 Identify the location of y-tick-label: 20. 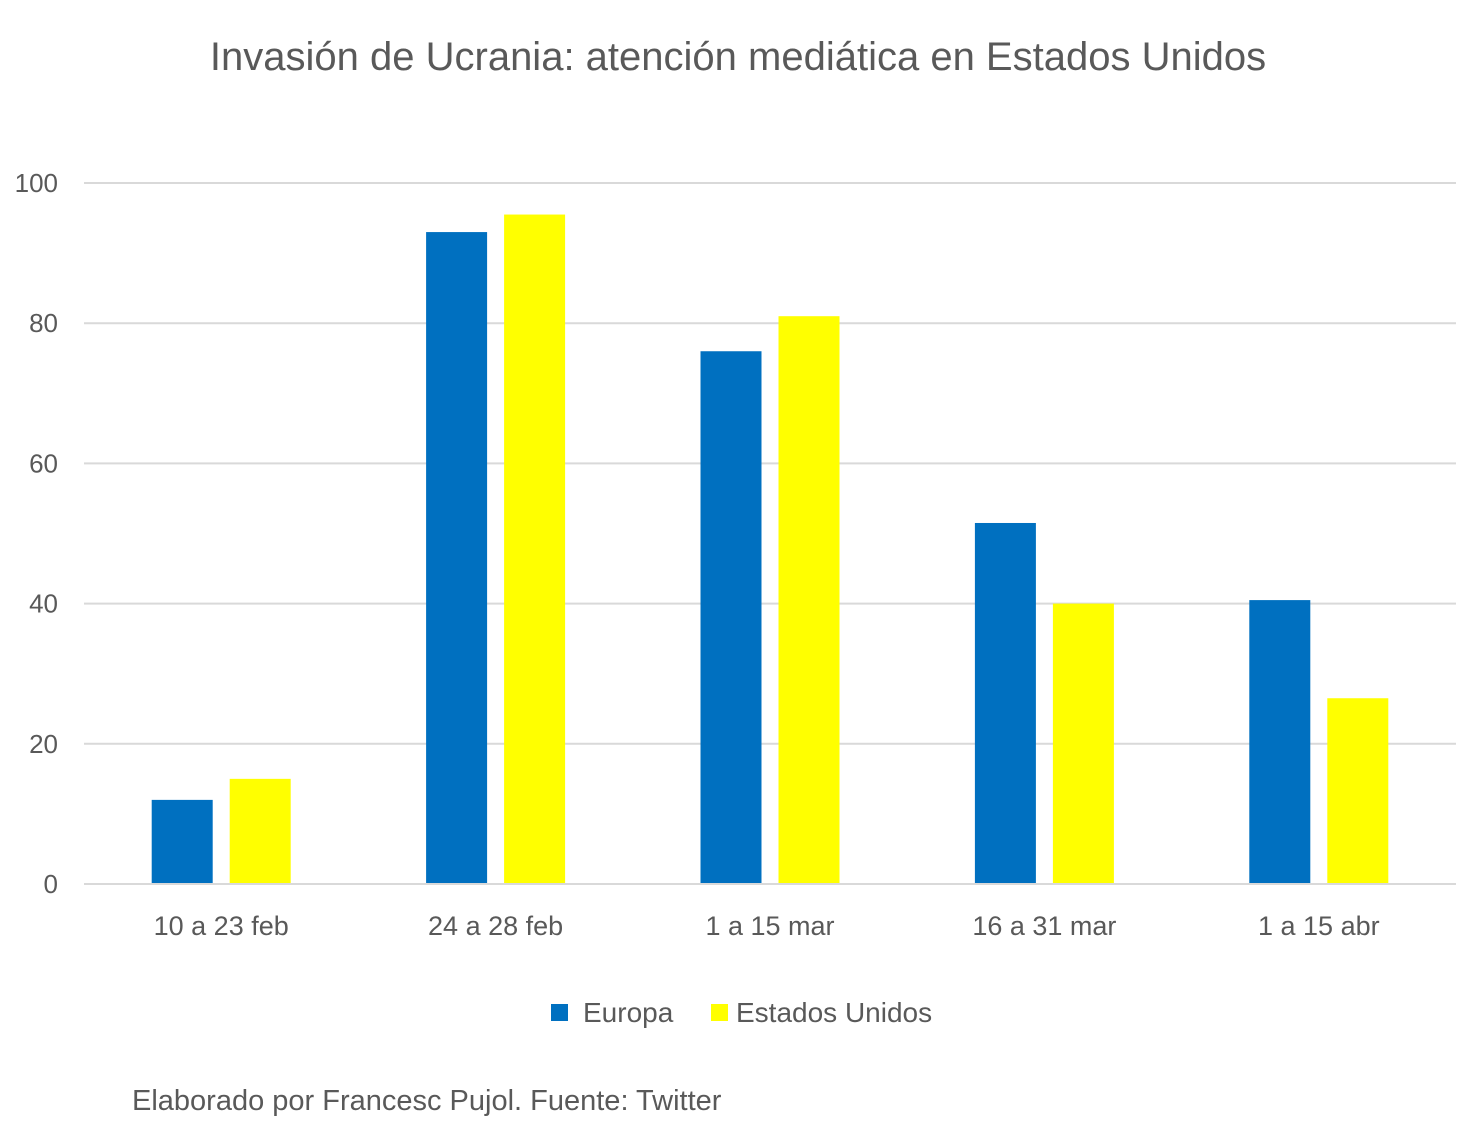
(43, 744).